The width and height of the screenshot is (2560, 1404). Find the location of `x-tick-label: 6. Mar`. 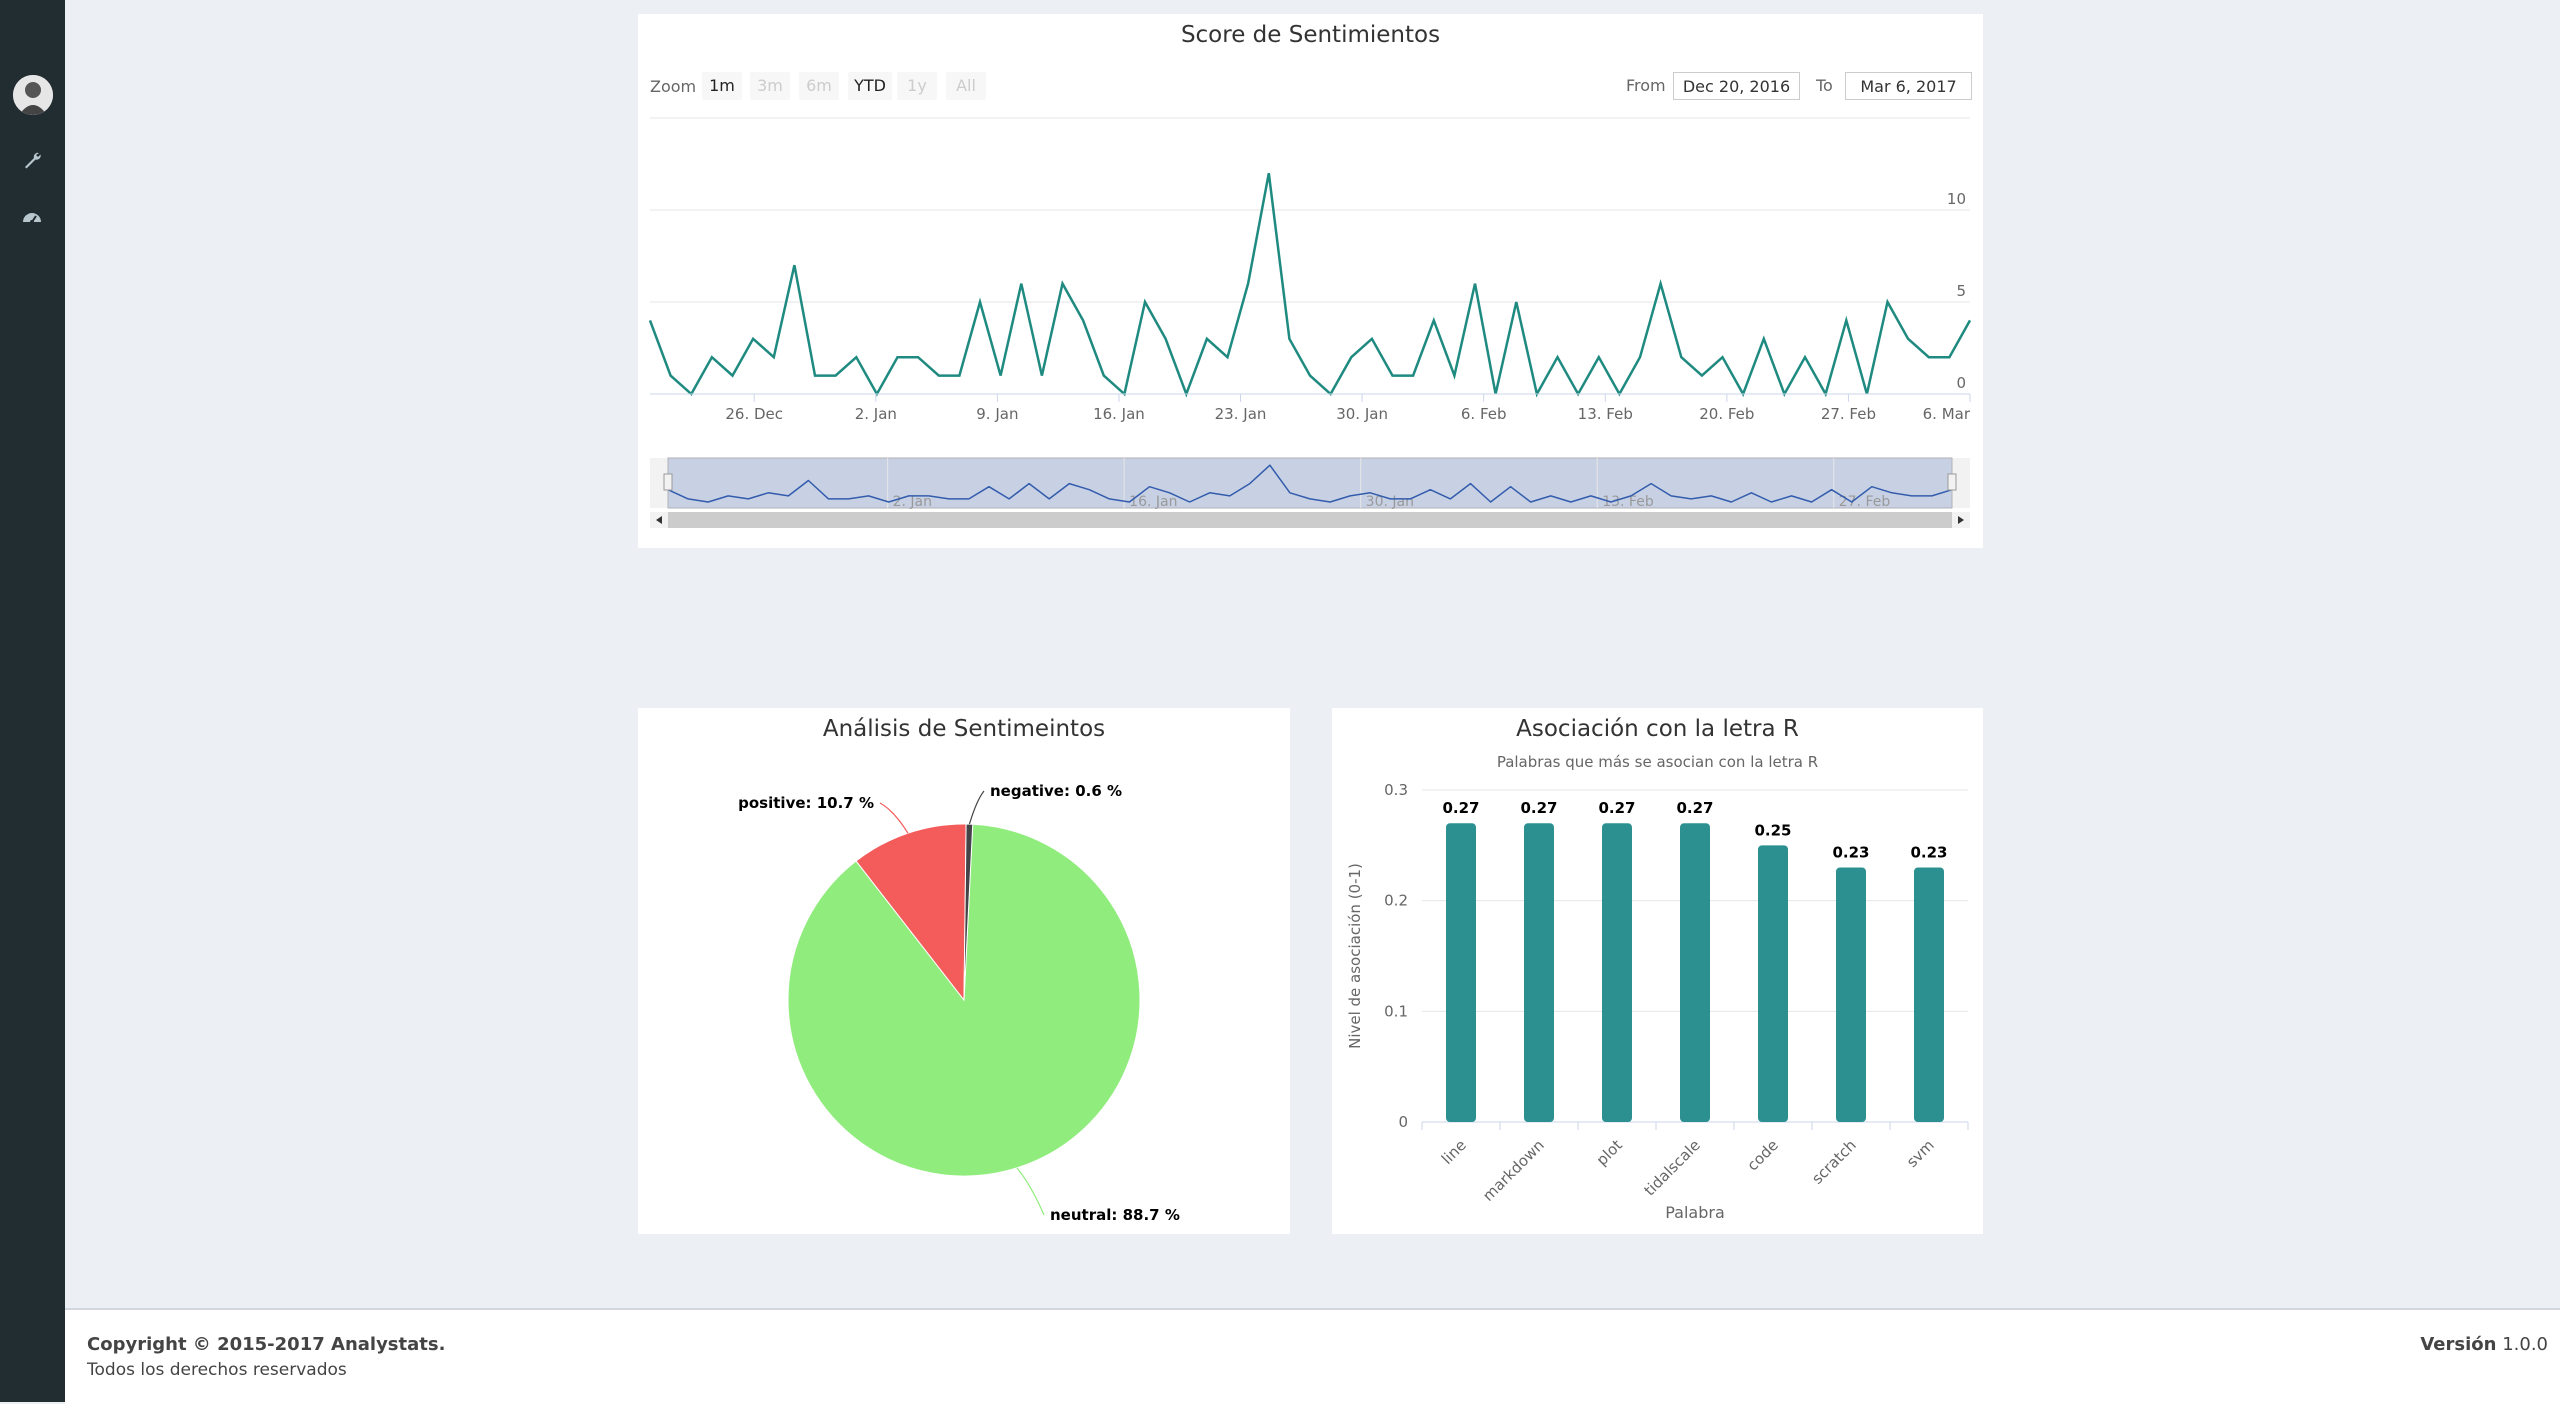

x-tick-label: 6. Mar is located at coordinates (1947, 414).